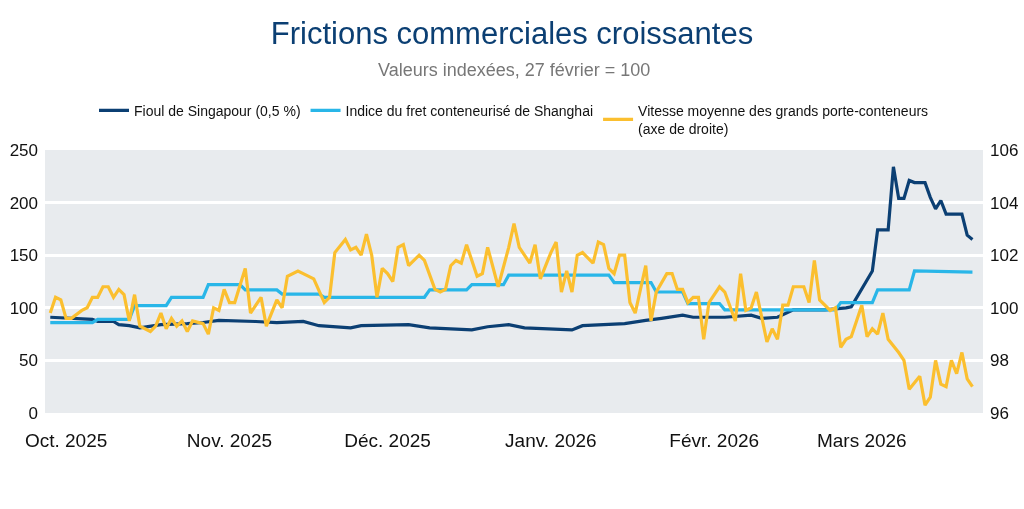 This screenshot has width=1024, height=509. I want to click on x-tick-label: Nov. 2025, so click(229, 440).